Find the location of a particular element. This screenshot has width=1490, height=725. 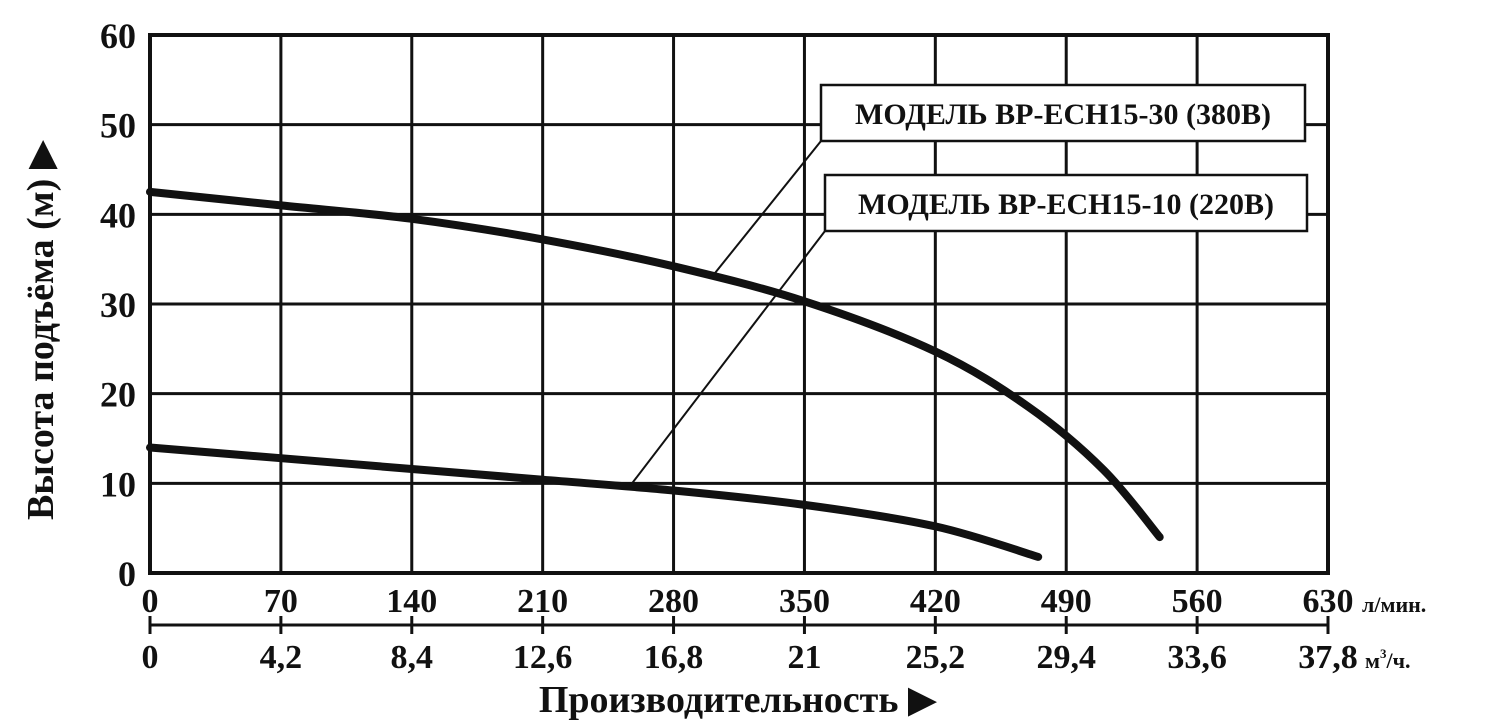

x-secondary-tick-label: 21 is located at coordinates (804, 657).